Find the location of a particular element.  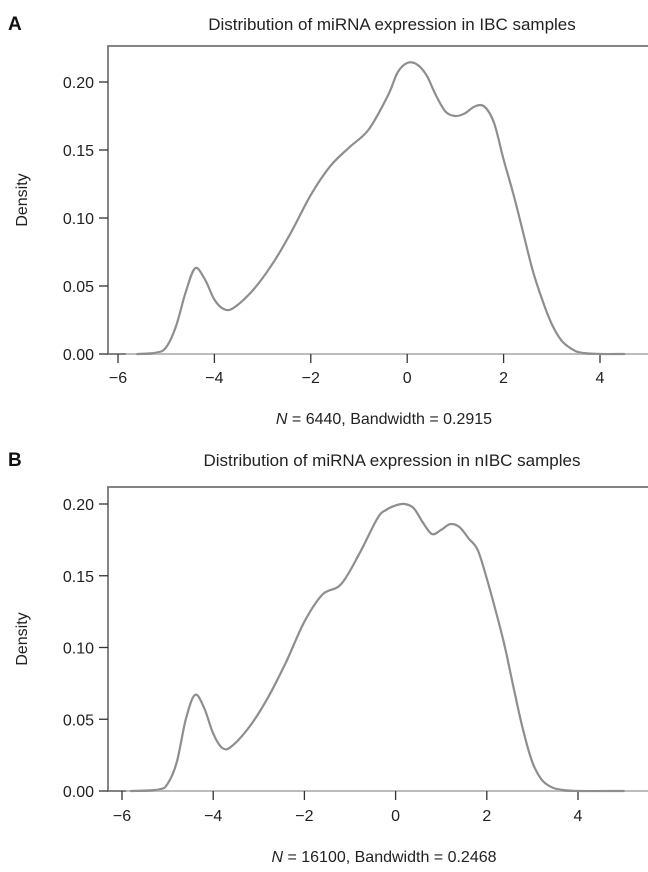

panel-letter: B is located at coordinates (15, 460).